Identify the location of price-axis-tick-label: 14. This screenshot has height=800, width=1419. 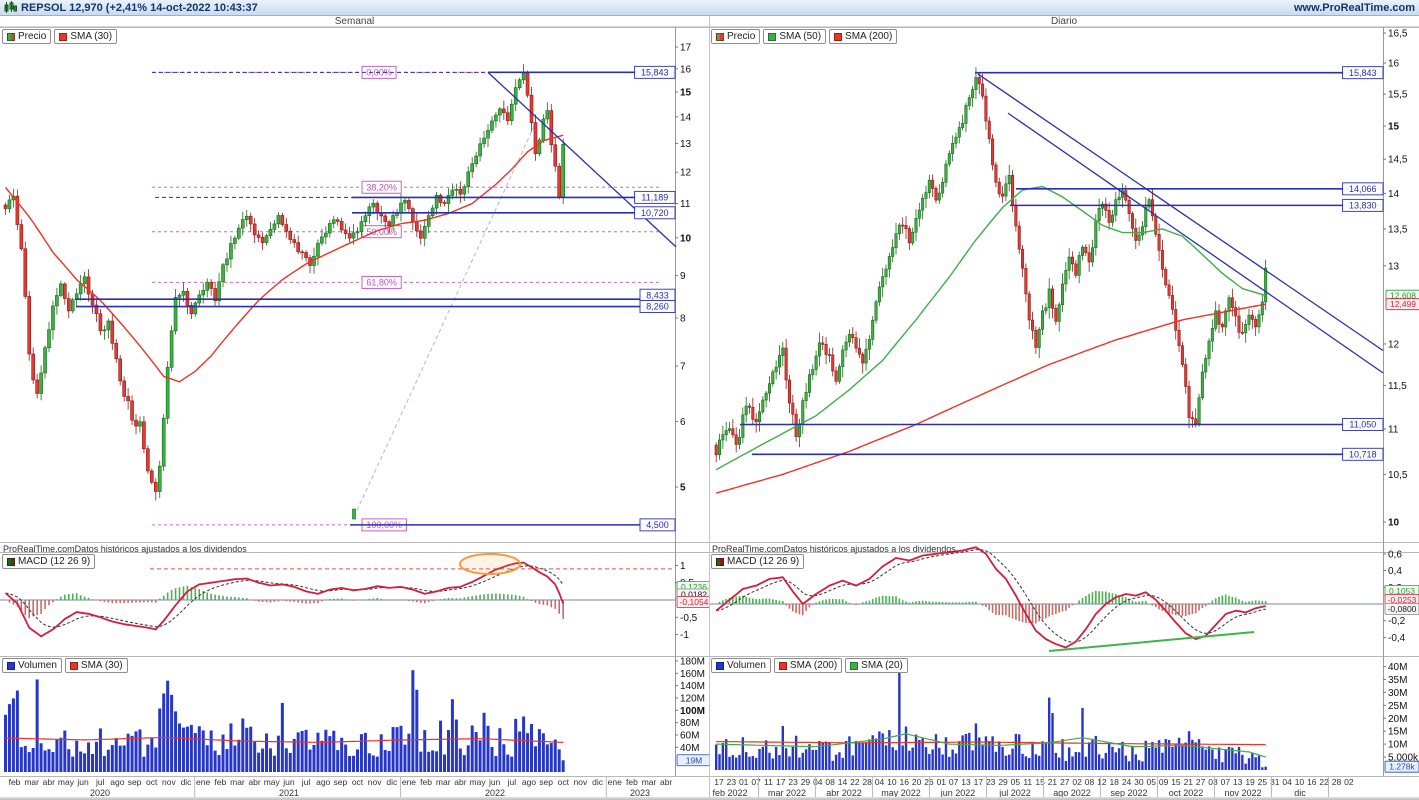
(686, 117).